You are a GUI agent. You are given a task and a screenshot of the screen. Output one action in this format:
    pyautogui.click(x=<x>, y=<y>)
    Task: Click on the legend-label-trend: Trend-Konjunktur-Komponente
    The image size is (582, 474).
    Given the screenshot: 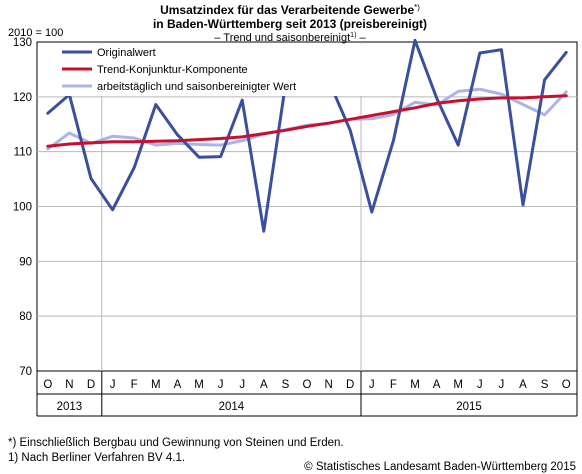 What is the action you would take?
    pyautogui.click(x=172, y=70)
    